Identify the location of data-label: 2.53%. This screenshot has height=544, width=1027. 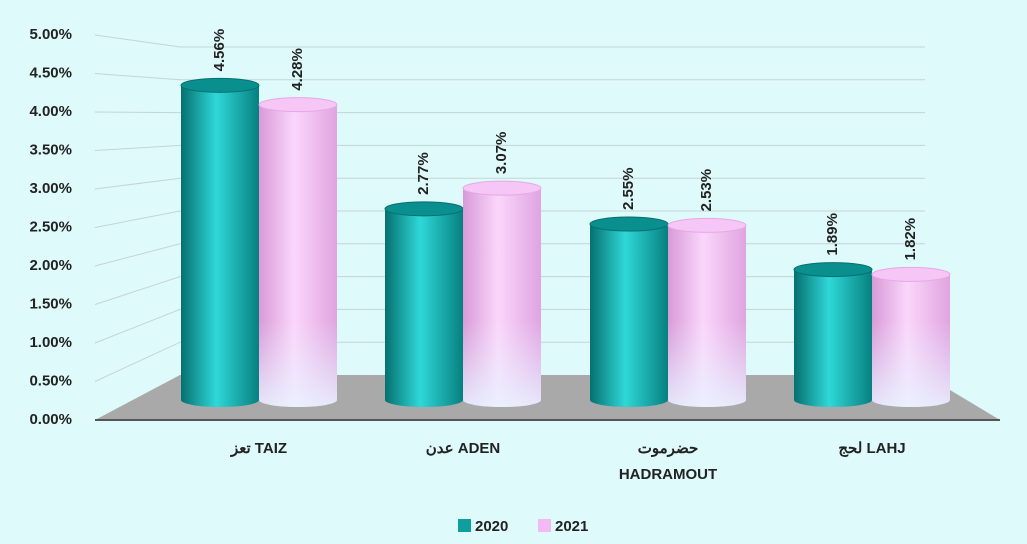
(706, 190).